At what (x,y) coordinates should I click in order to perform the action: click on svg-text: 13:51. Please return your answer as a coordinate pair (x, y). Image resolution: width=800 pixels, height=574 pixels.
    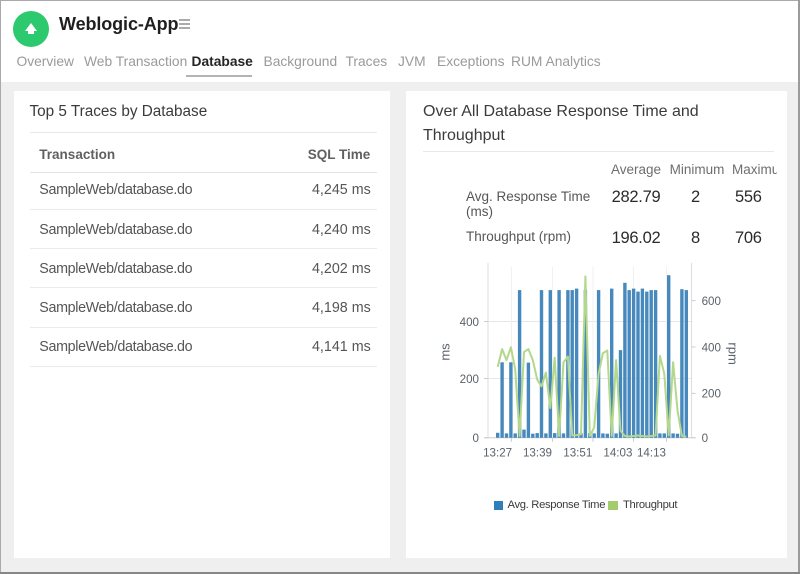
    Looking at the image, I should click on (577, 453).